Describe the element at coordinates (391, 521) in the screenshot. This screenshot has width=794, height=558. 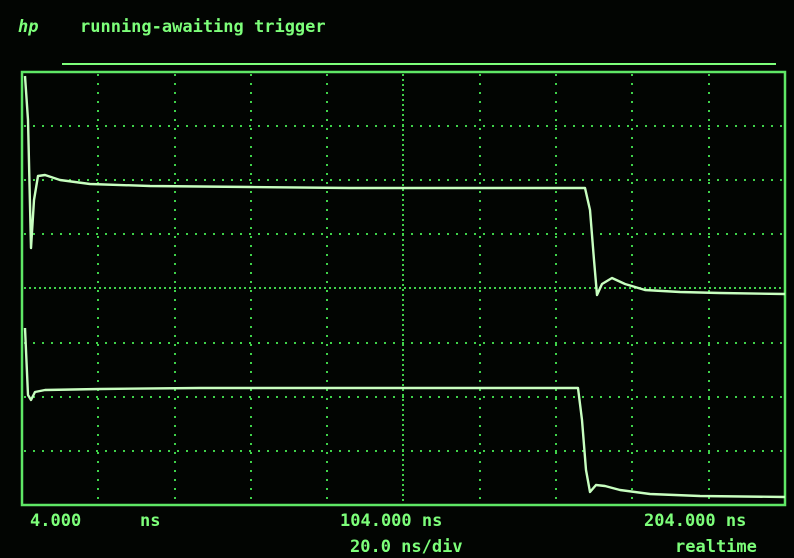
I see `time-center: 104.000 ns` at that location.